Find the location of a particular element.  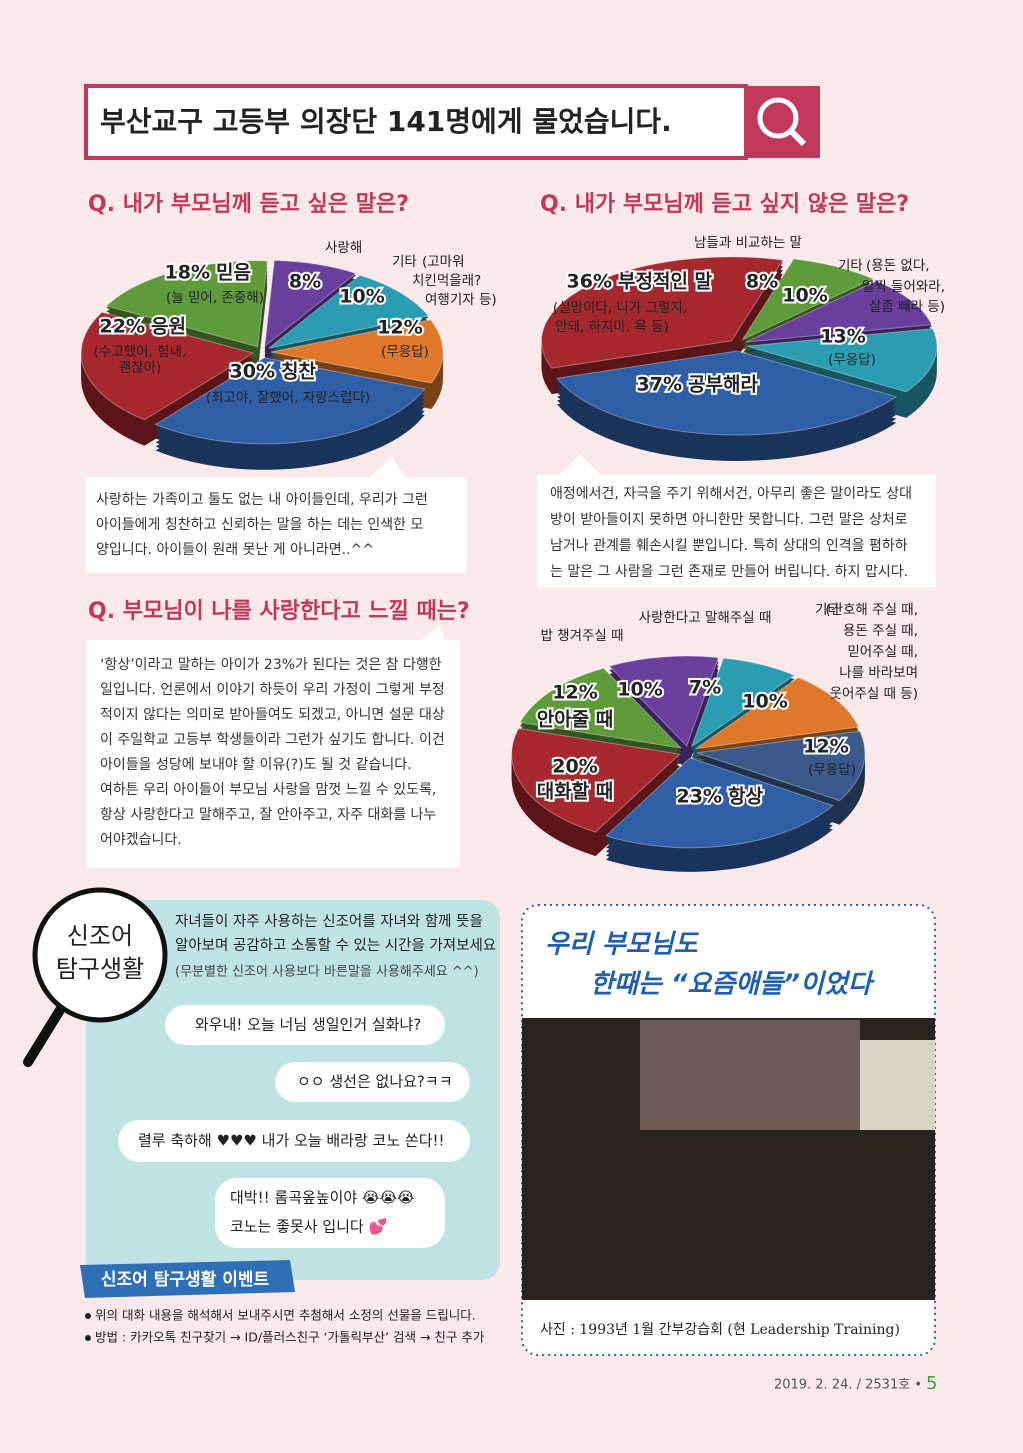

photo-title: 우리 부모님도 is located at coordinates (622, 945).